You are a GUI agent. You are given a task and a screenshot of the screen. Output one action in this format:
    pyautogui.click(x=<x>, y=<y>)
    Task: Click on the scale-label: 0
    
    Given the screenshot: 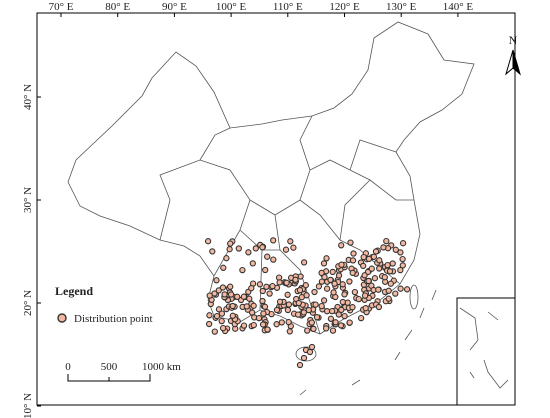 What is the action you would take?
    pyautogui.click(x=68, y=367)
    